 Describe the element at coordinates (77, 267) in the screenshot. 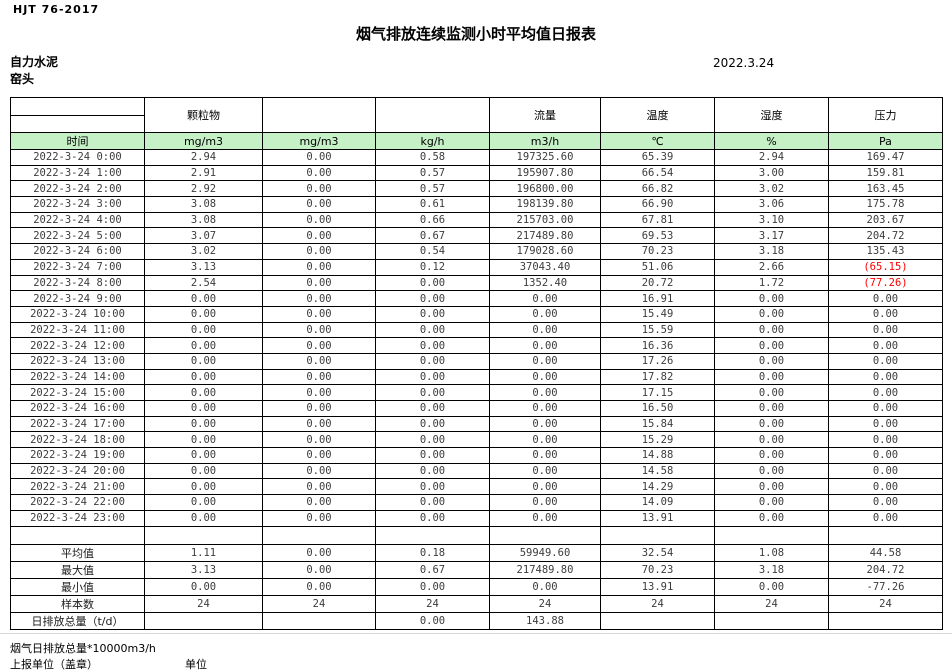

I see `time-cell: 2022-3-24 7:00` at that location.